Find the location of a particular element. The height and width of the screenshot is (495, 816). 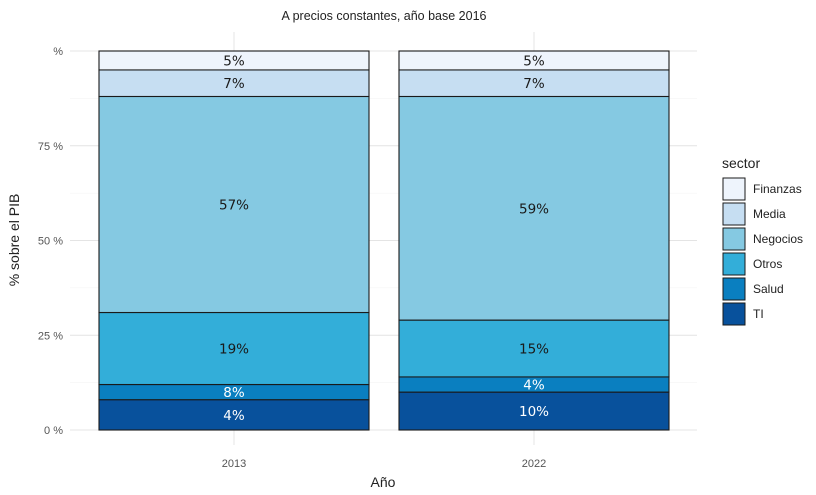

legend-label: Media is located at coordinates (769, 214).